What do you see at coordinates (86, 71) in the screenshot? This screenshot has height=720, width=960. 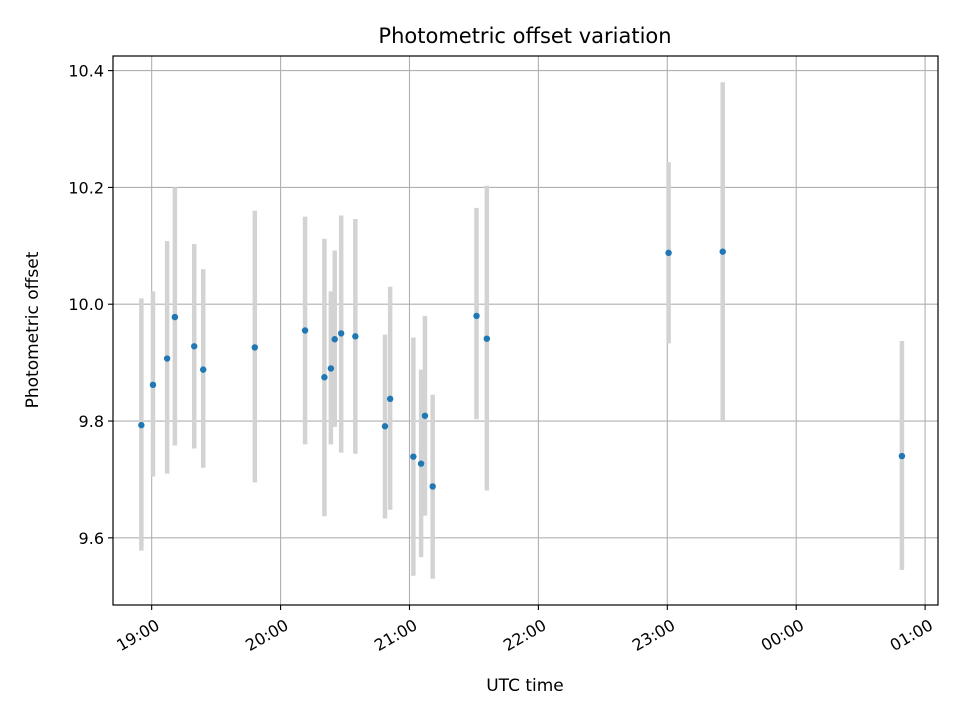 I see `y-tick-label: 10.4` at bounding box center [86, 71].